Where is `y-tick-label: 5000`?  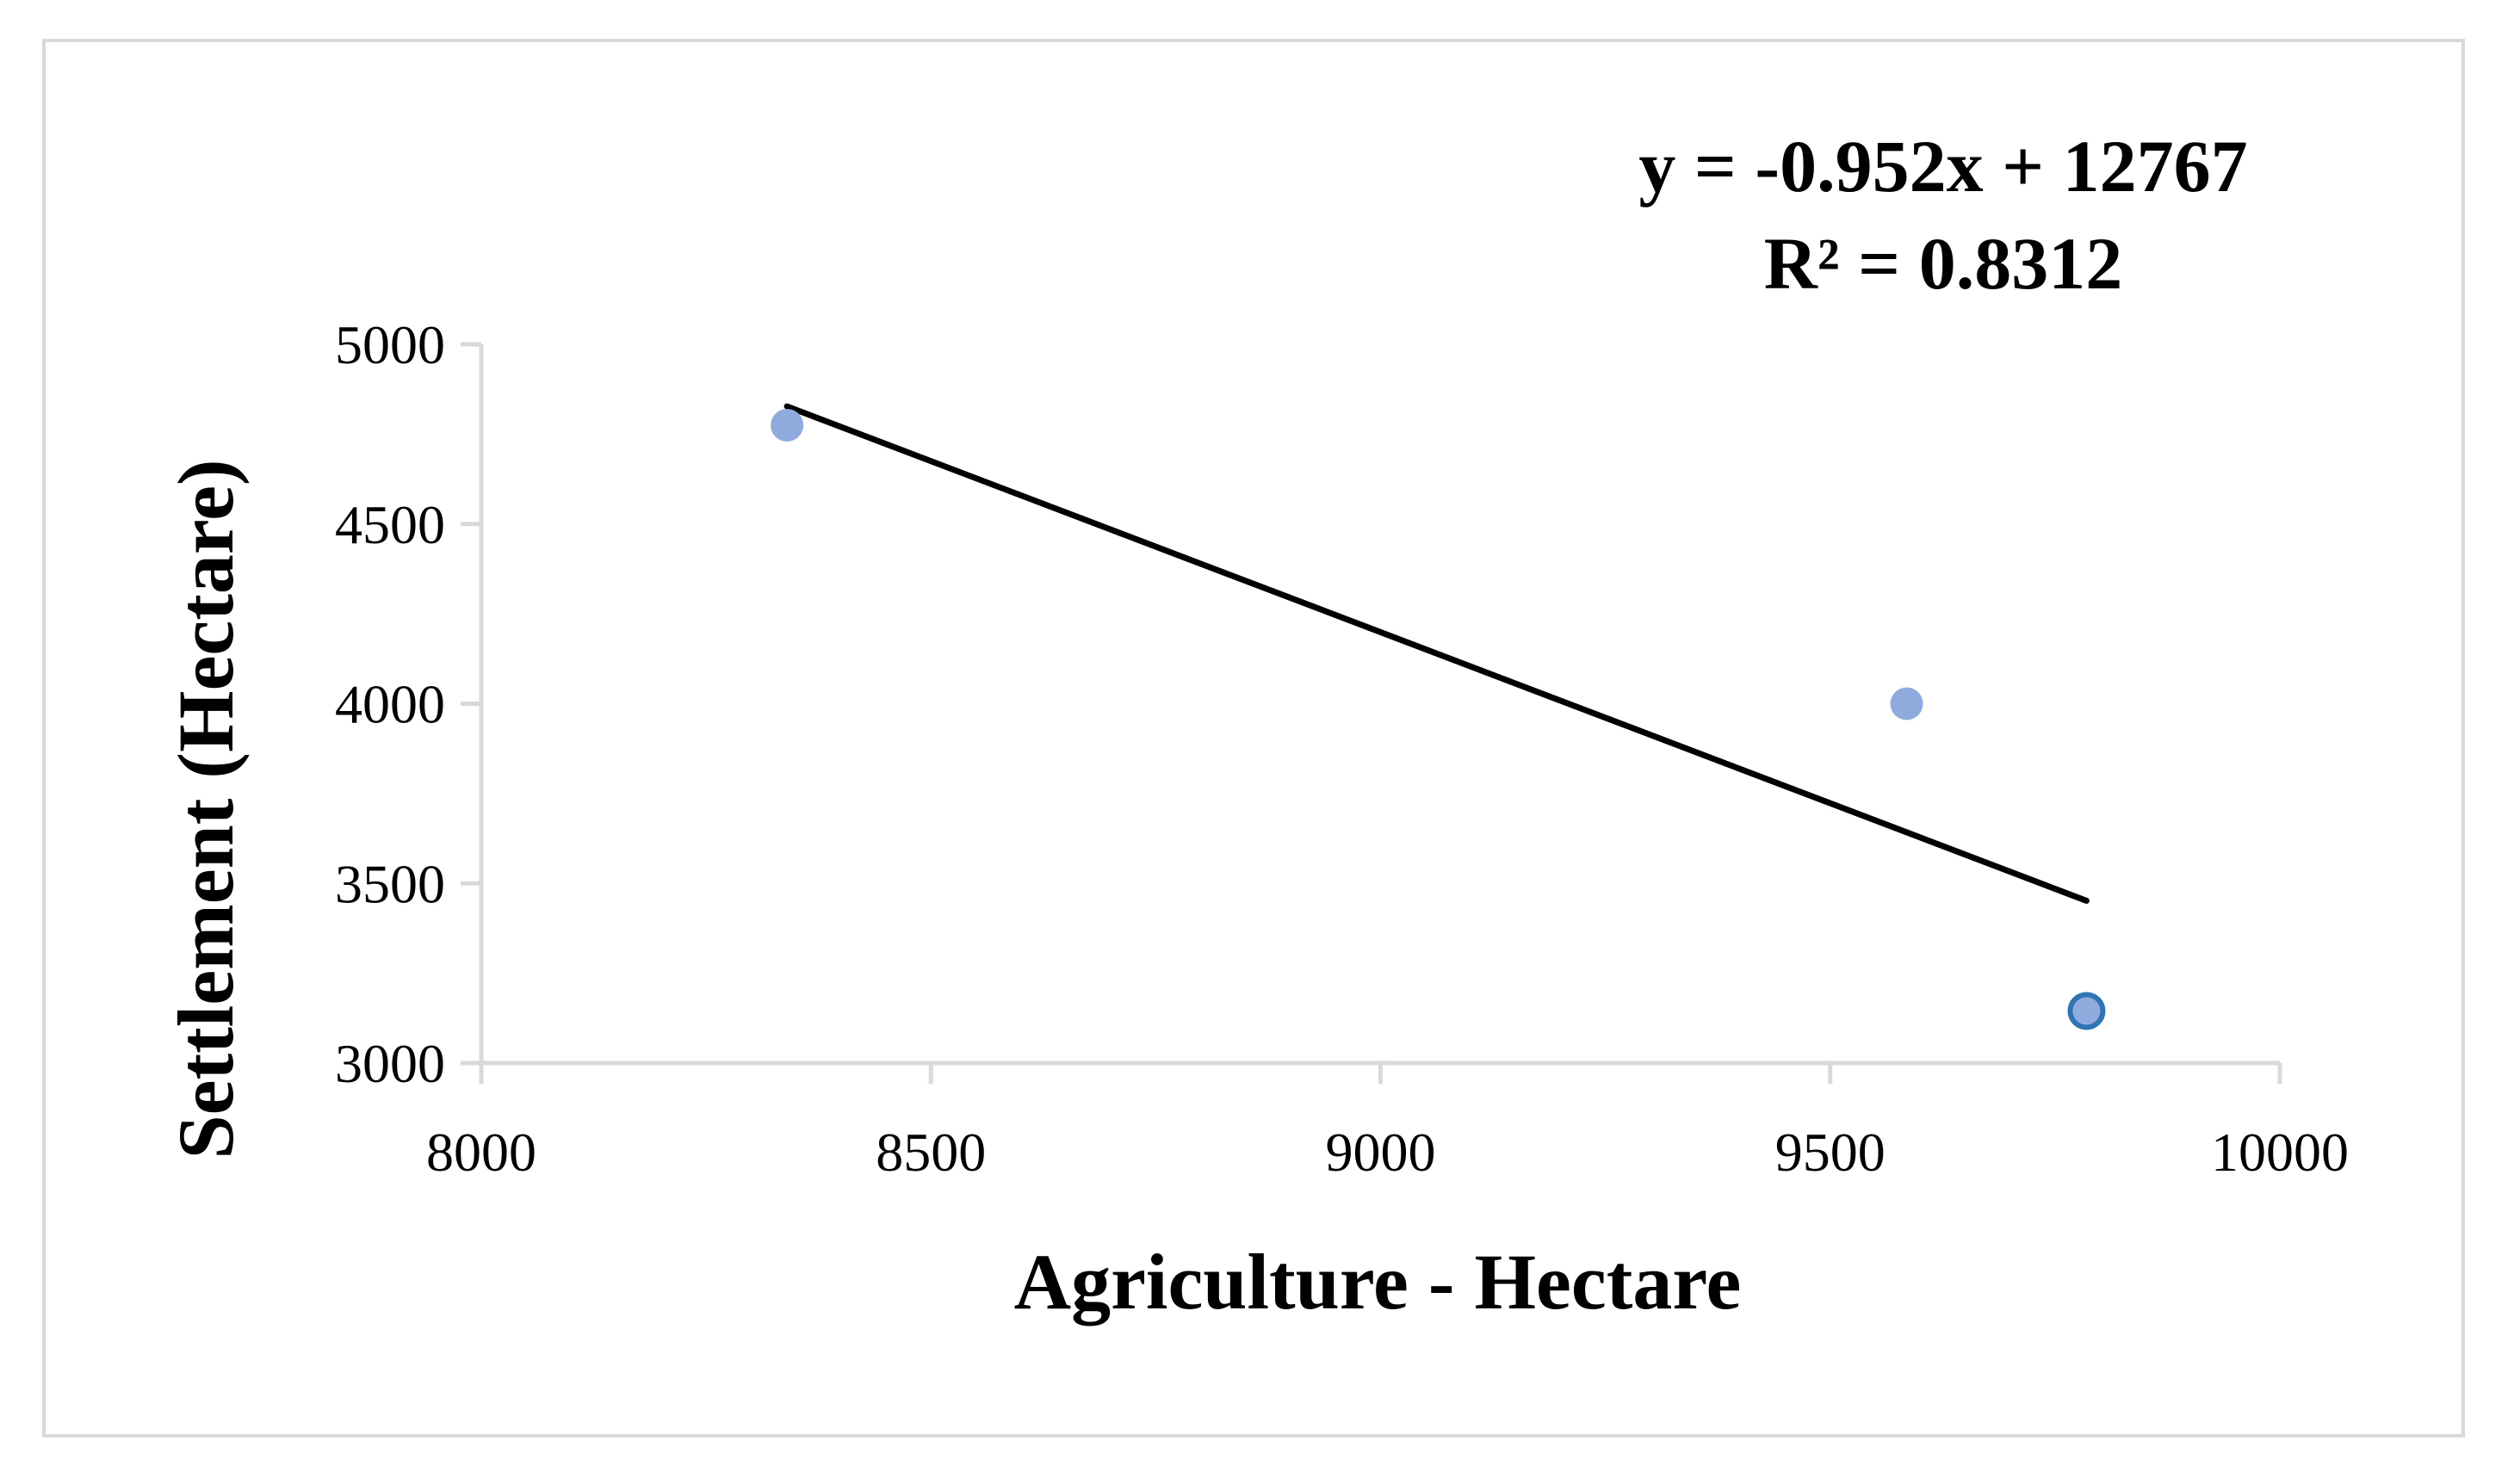
y-tick-label: 5000 is located at coordinates (390, 344).